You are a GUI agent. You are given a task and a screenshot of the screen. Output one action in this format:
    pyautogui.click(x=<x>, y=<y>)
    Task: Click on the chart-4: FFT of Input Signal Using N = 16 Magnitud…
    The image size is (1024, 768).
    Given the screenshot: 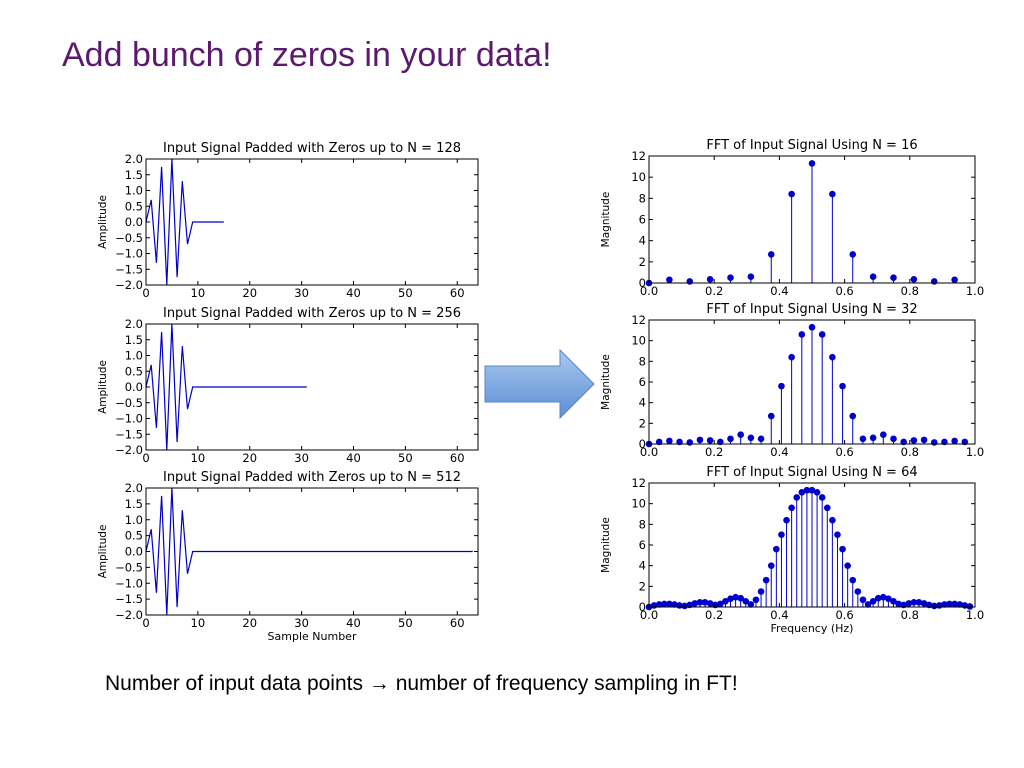 What is the action you would take?
    pyautogui.click(x=792, y=218)
    